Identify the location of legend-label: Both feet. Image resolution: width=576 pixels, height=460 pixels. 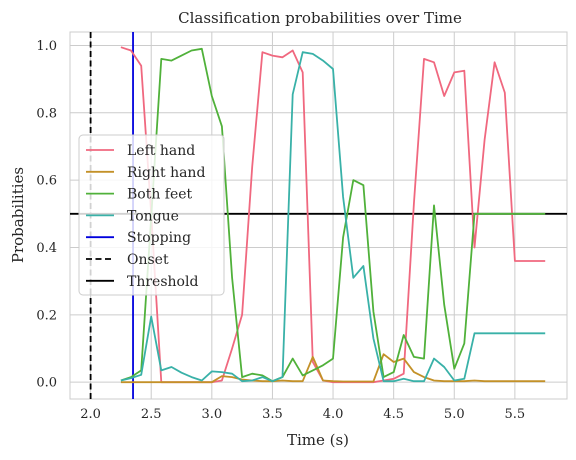
(160, 195).